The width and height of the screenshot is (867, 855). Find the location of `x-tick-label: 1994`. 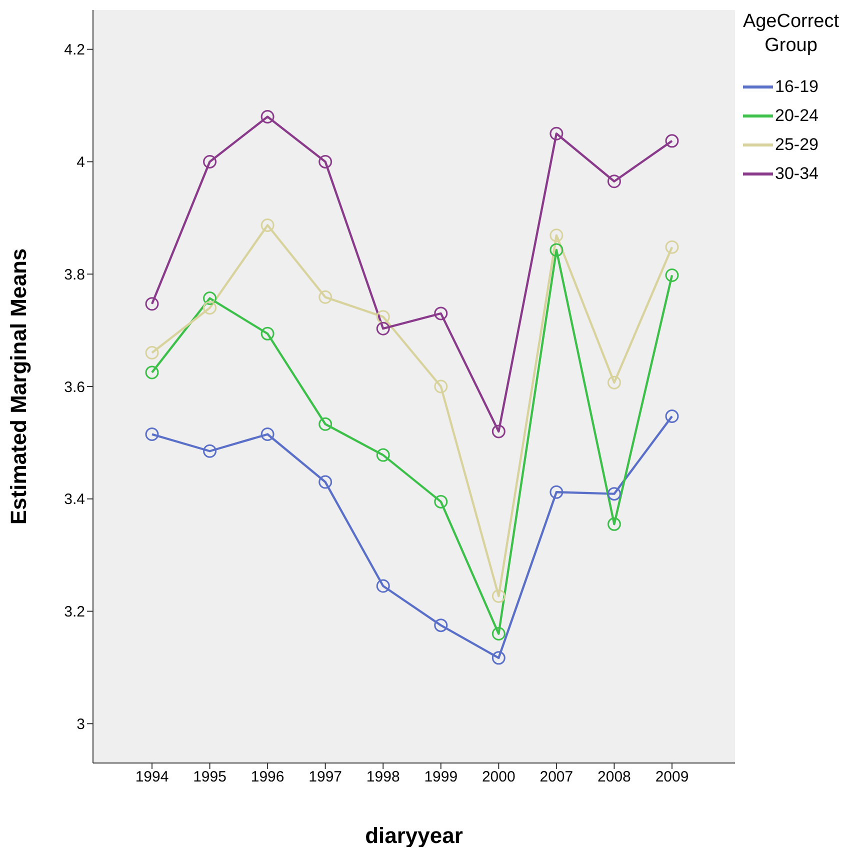

x-tick-label: 1994 is located at coordinates (152, 777).